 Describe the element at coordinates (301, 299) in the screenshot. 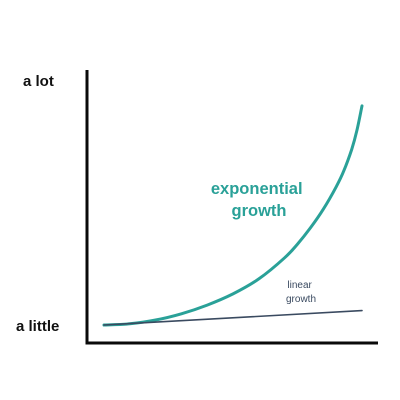

I see `series-label-linear-line2: growth` at that location.